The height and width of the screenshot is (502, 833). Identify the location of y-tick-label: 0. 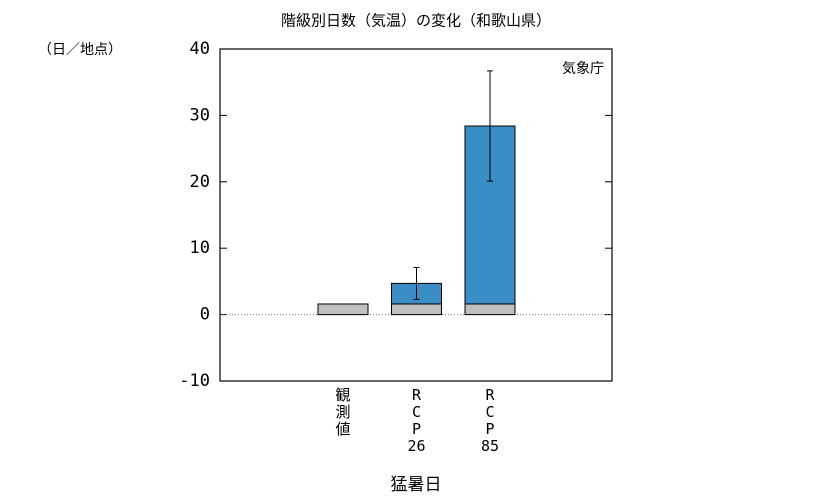
(205, 315).